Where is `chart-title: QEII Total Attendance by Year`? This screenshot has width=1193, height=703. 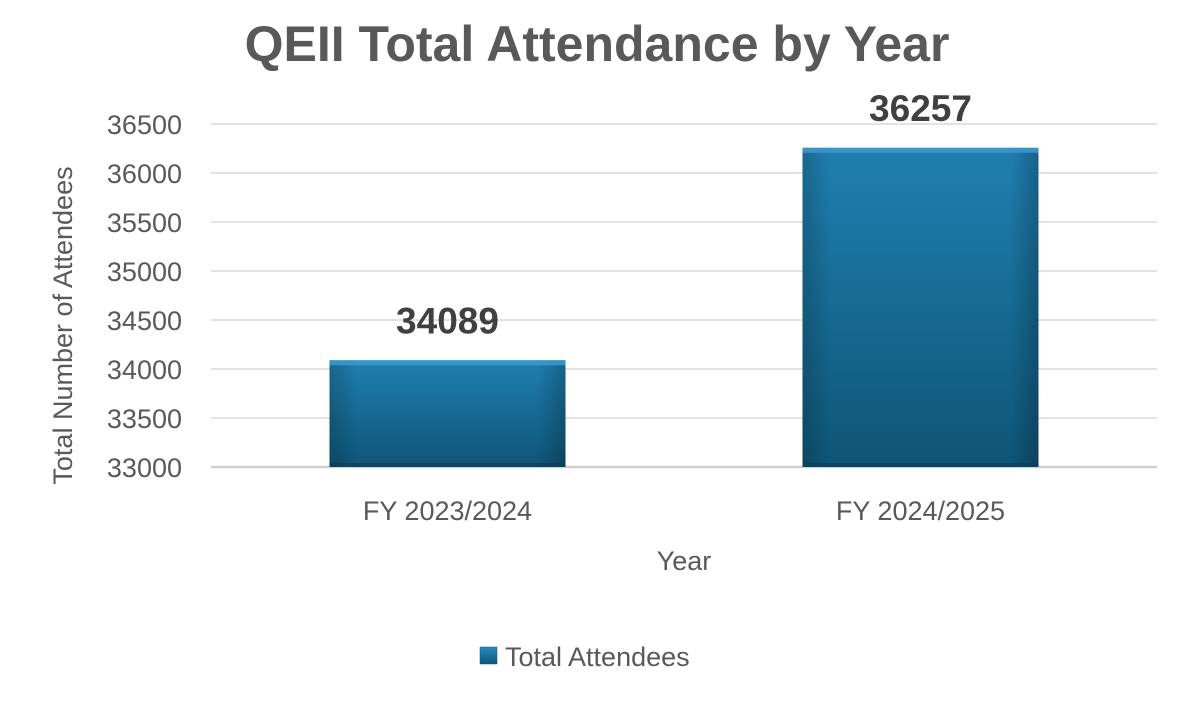
chart-title: QEII Total Attendance by Year is located at coordinates (597, 44).